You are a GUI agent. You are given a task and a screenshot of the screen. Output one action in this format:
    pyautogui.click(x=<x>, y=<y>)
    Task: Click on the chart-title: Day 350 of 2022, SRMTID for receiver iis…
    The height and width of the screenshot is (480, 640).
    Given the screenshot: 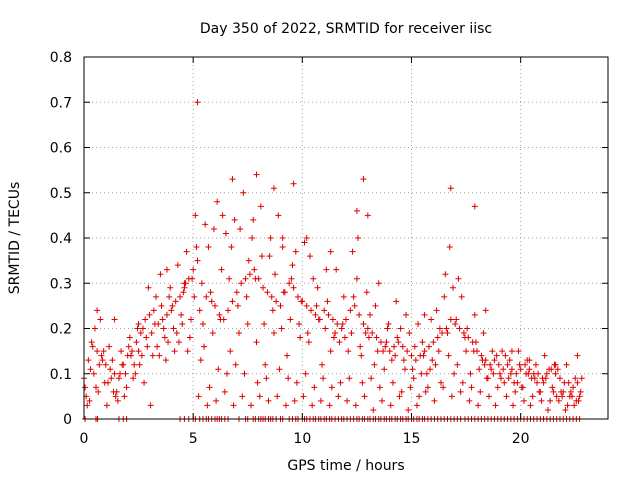 What is the action you would take?
    pyautogui.click(x=346, y=29)
    